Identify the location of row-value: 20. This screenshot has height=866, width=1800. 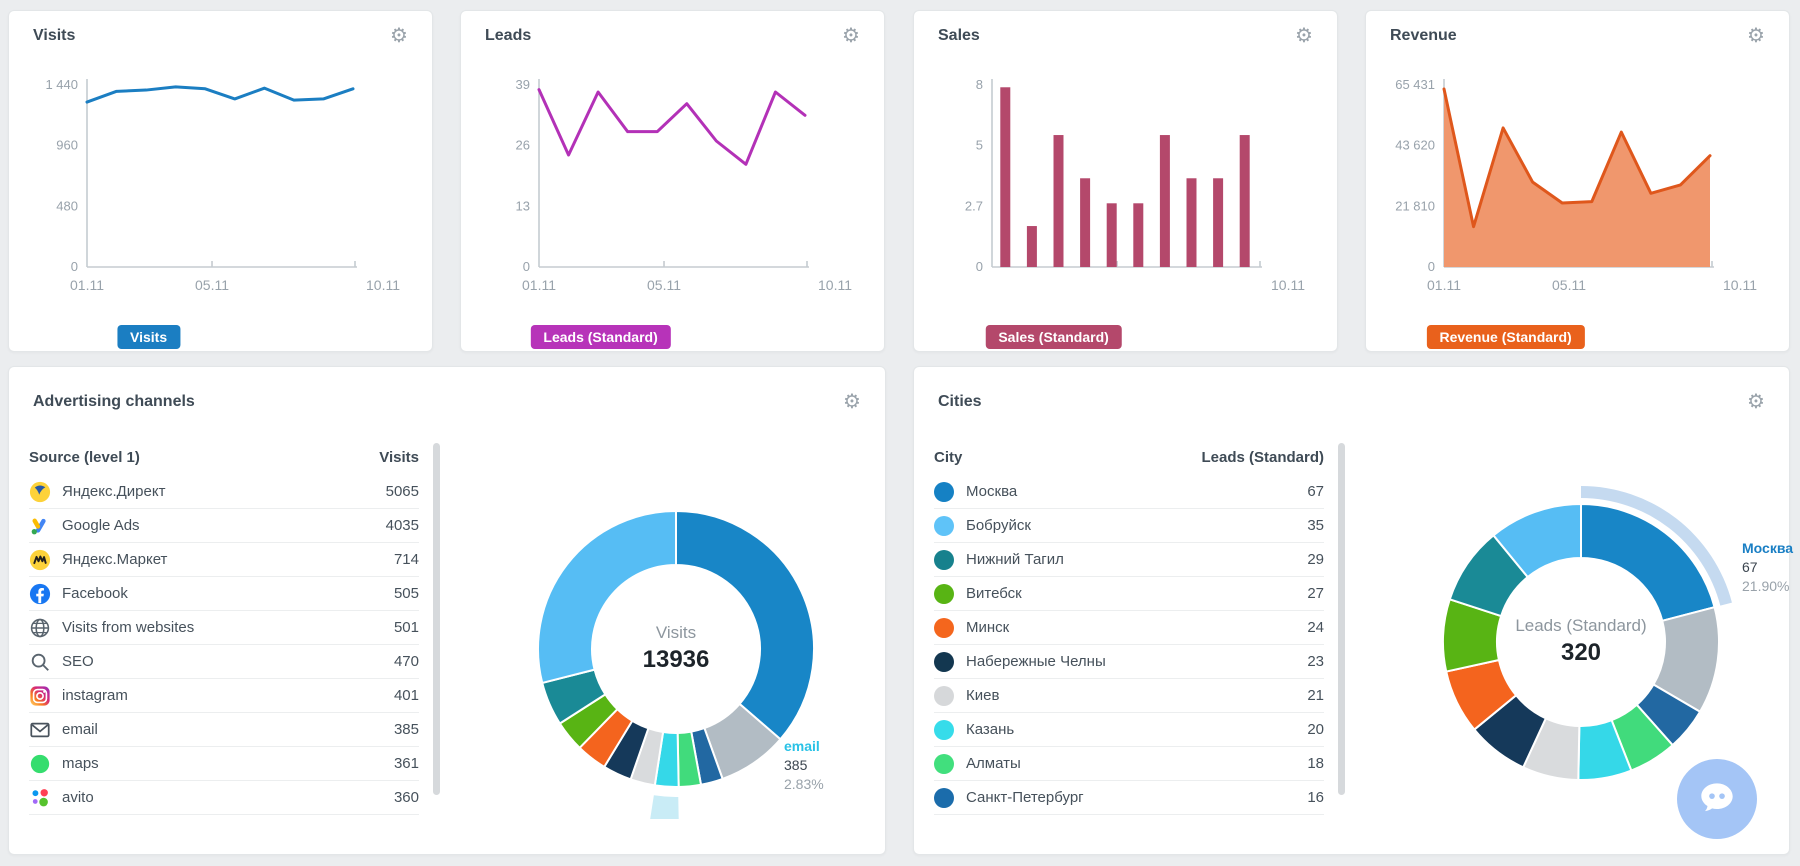
(1315, 729).